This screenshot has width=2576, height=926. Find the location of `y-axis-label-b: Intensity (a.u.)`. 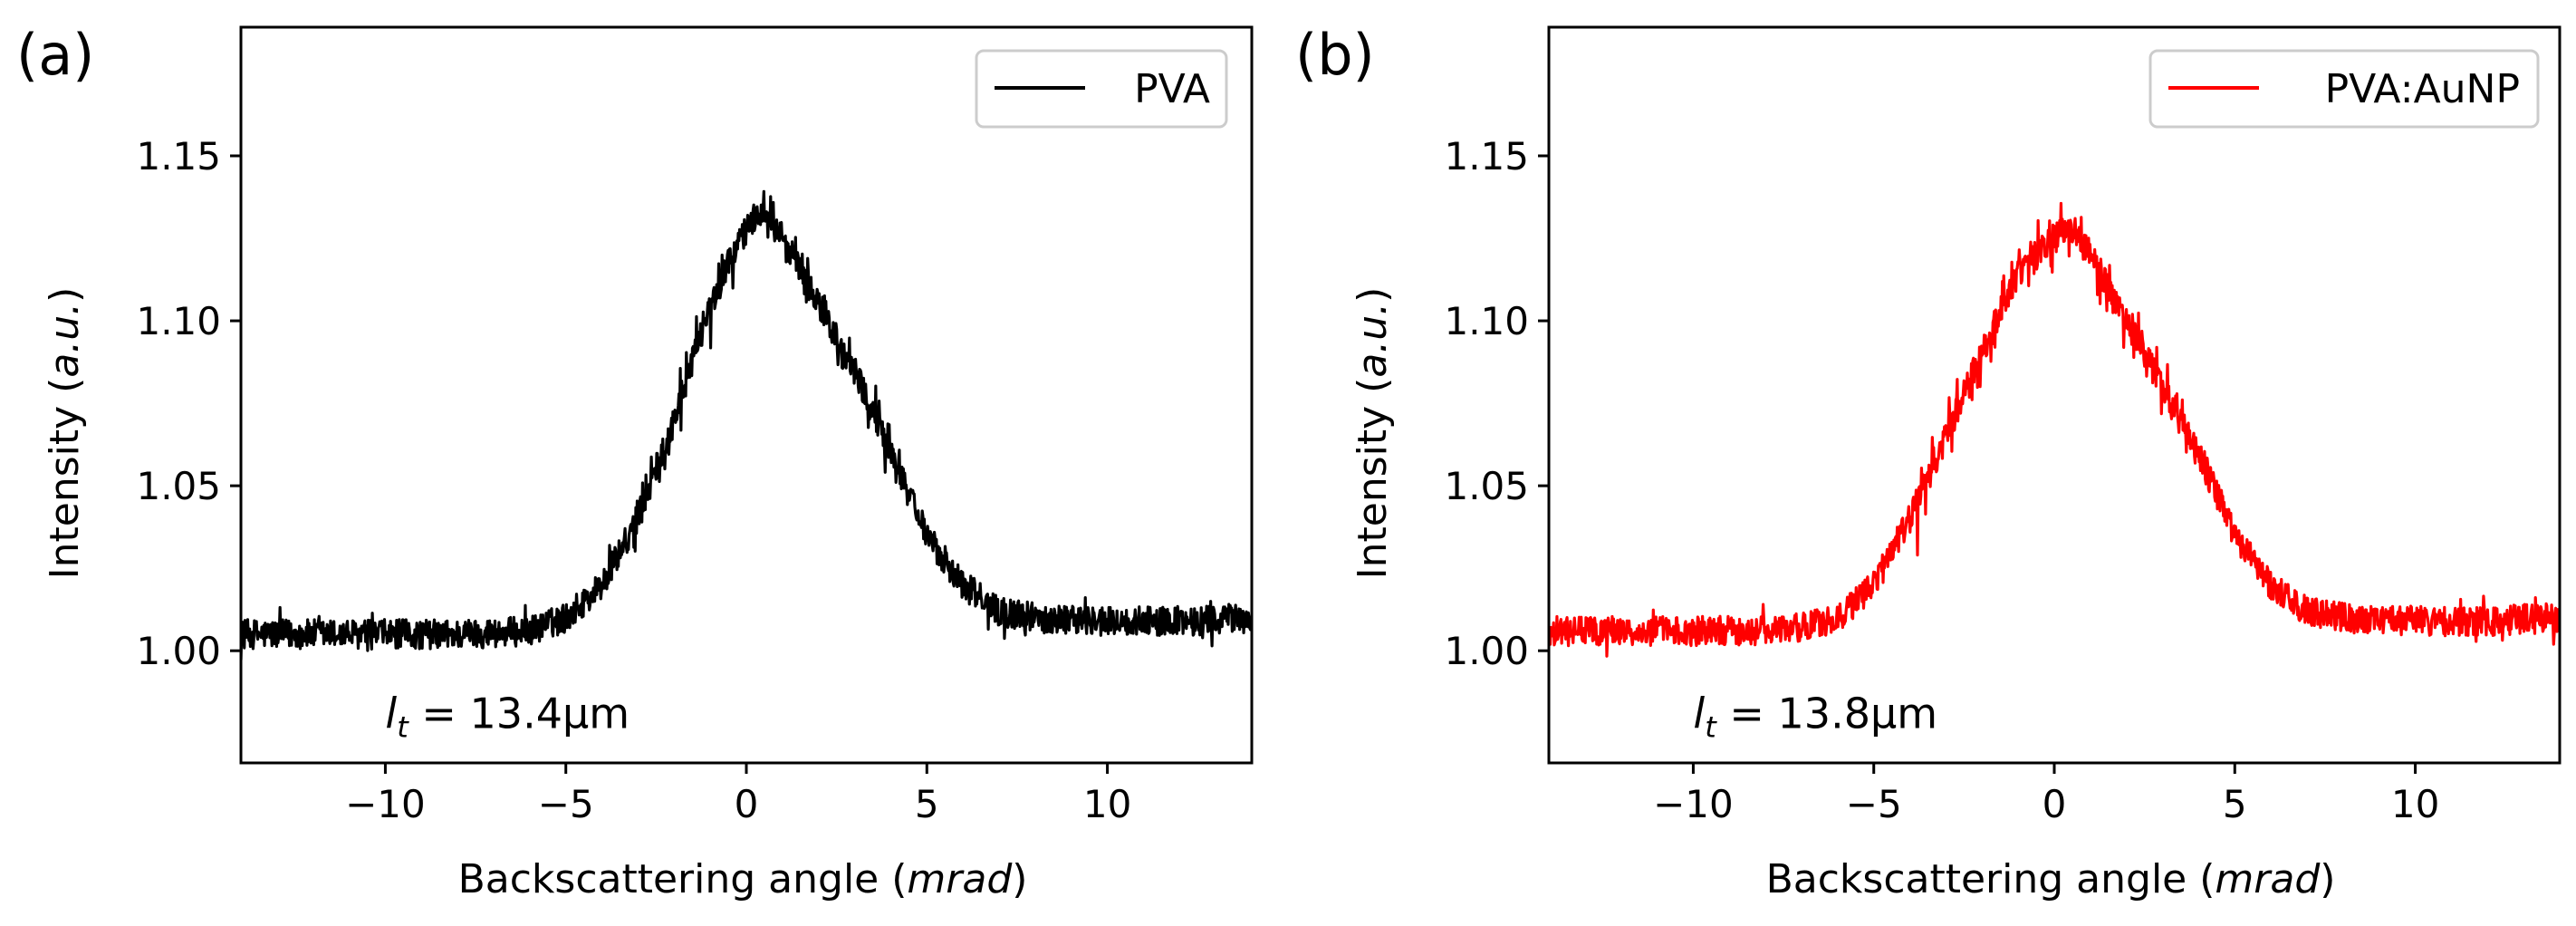

y-axis-label-b: Intensity (a.u.) is located at coordinates (1373, 433).